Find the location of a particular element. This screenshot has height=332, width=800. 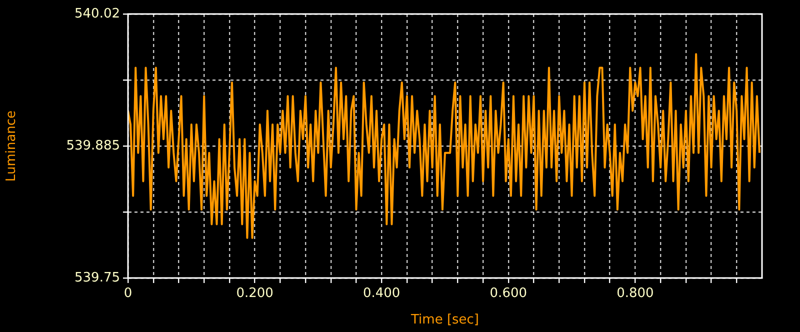

x-tick-label: 0 is located at coordinates (128, 294).